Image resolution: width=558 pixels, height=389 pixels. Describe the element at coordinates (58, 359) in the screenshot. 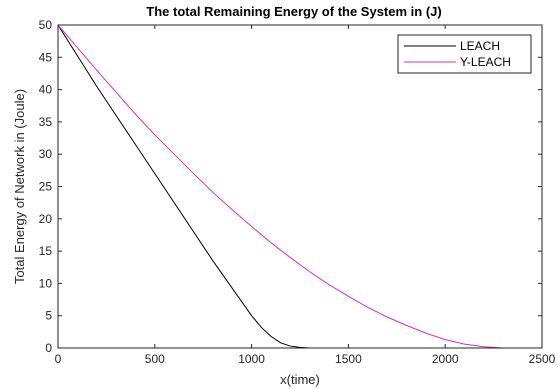

I see `x-tick-label: 0` at that location.